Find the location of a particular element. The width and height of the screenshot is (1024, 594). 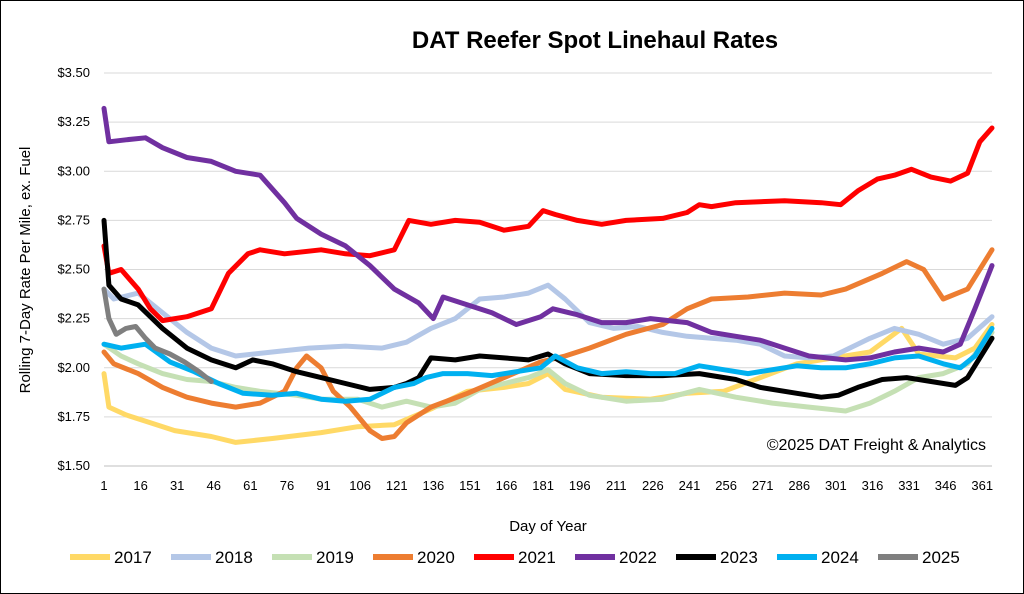

x-tick-label: 211 is located at coordinates (616, 485).